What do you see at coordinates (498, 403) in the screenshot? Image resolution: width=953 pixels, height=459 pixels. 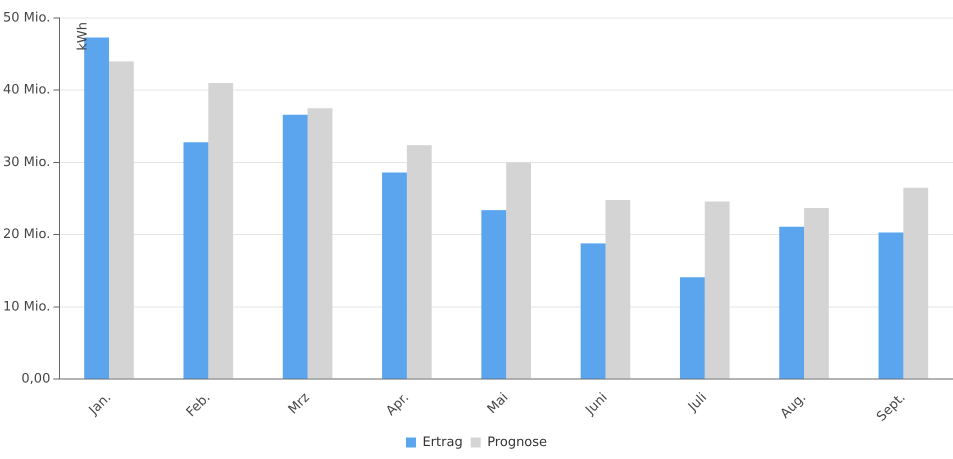 I see `x-tick-label: Mai` at bounding box center [498, 403].